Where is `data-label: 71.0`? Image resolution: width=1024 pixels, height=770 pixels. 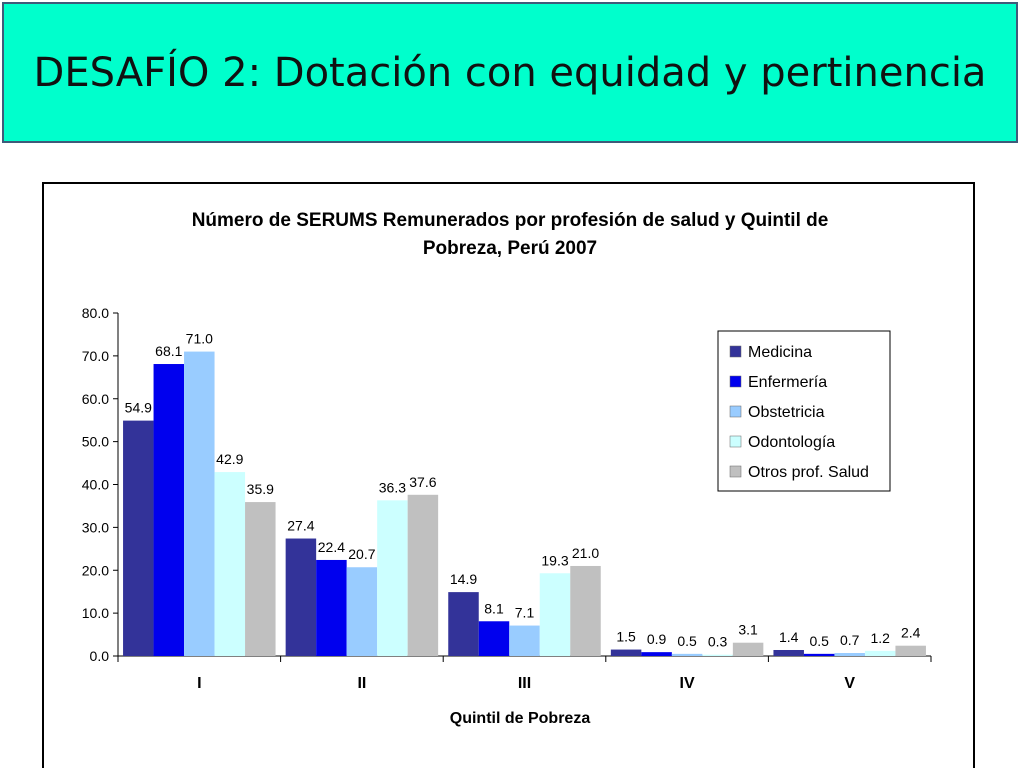 data-label: 71.0 is located at coordinates (199, 339).